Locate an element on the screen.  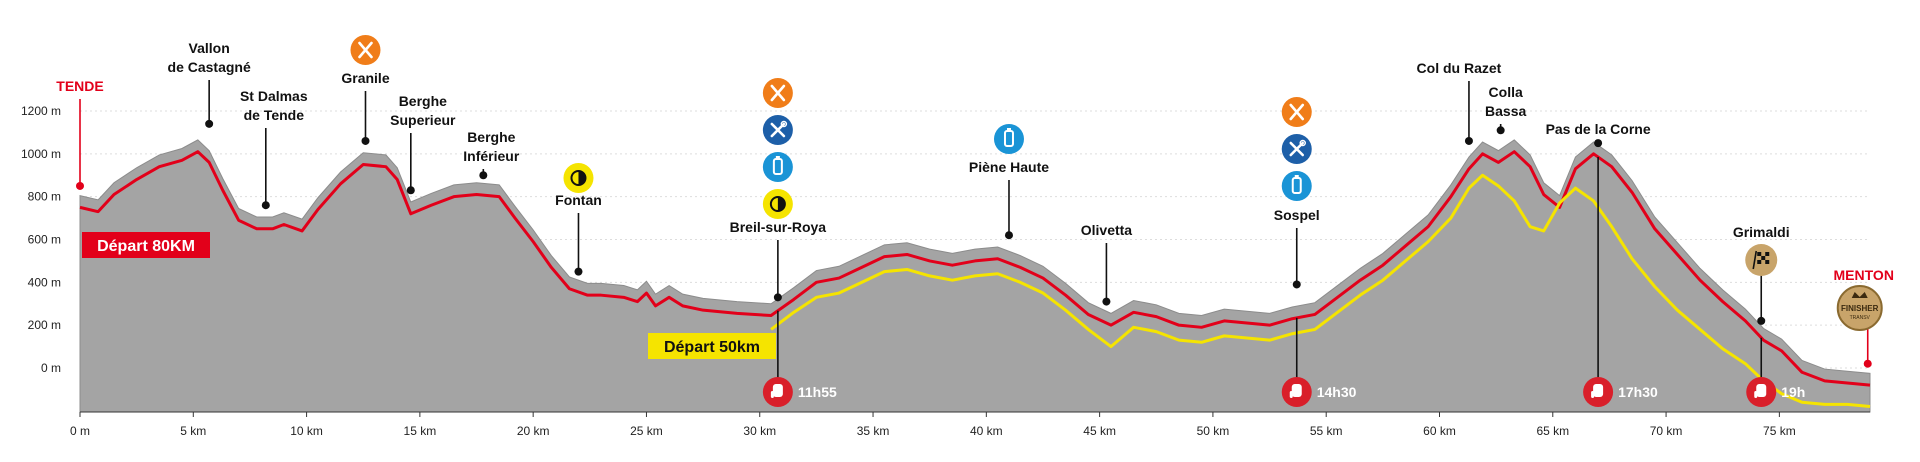
x-tick-label: 55 km is located at coordinates (1326, 431).